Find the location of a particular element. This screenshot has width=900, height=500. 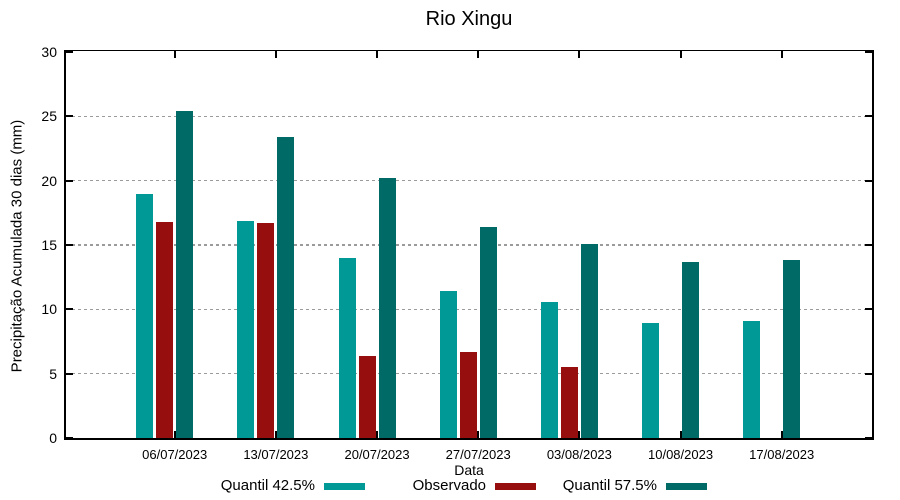

x-tick-label: 13/07/2023 is located at coordinates (276, 454).